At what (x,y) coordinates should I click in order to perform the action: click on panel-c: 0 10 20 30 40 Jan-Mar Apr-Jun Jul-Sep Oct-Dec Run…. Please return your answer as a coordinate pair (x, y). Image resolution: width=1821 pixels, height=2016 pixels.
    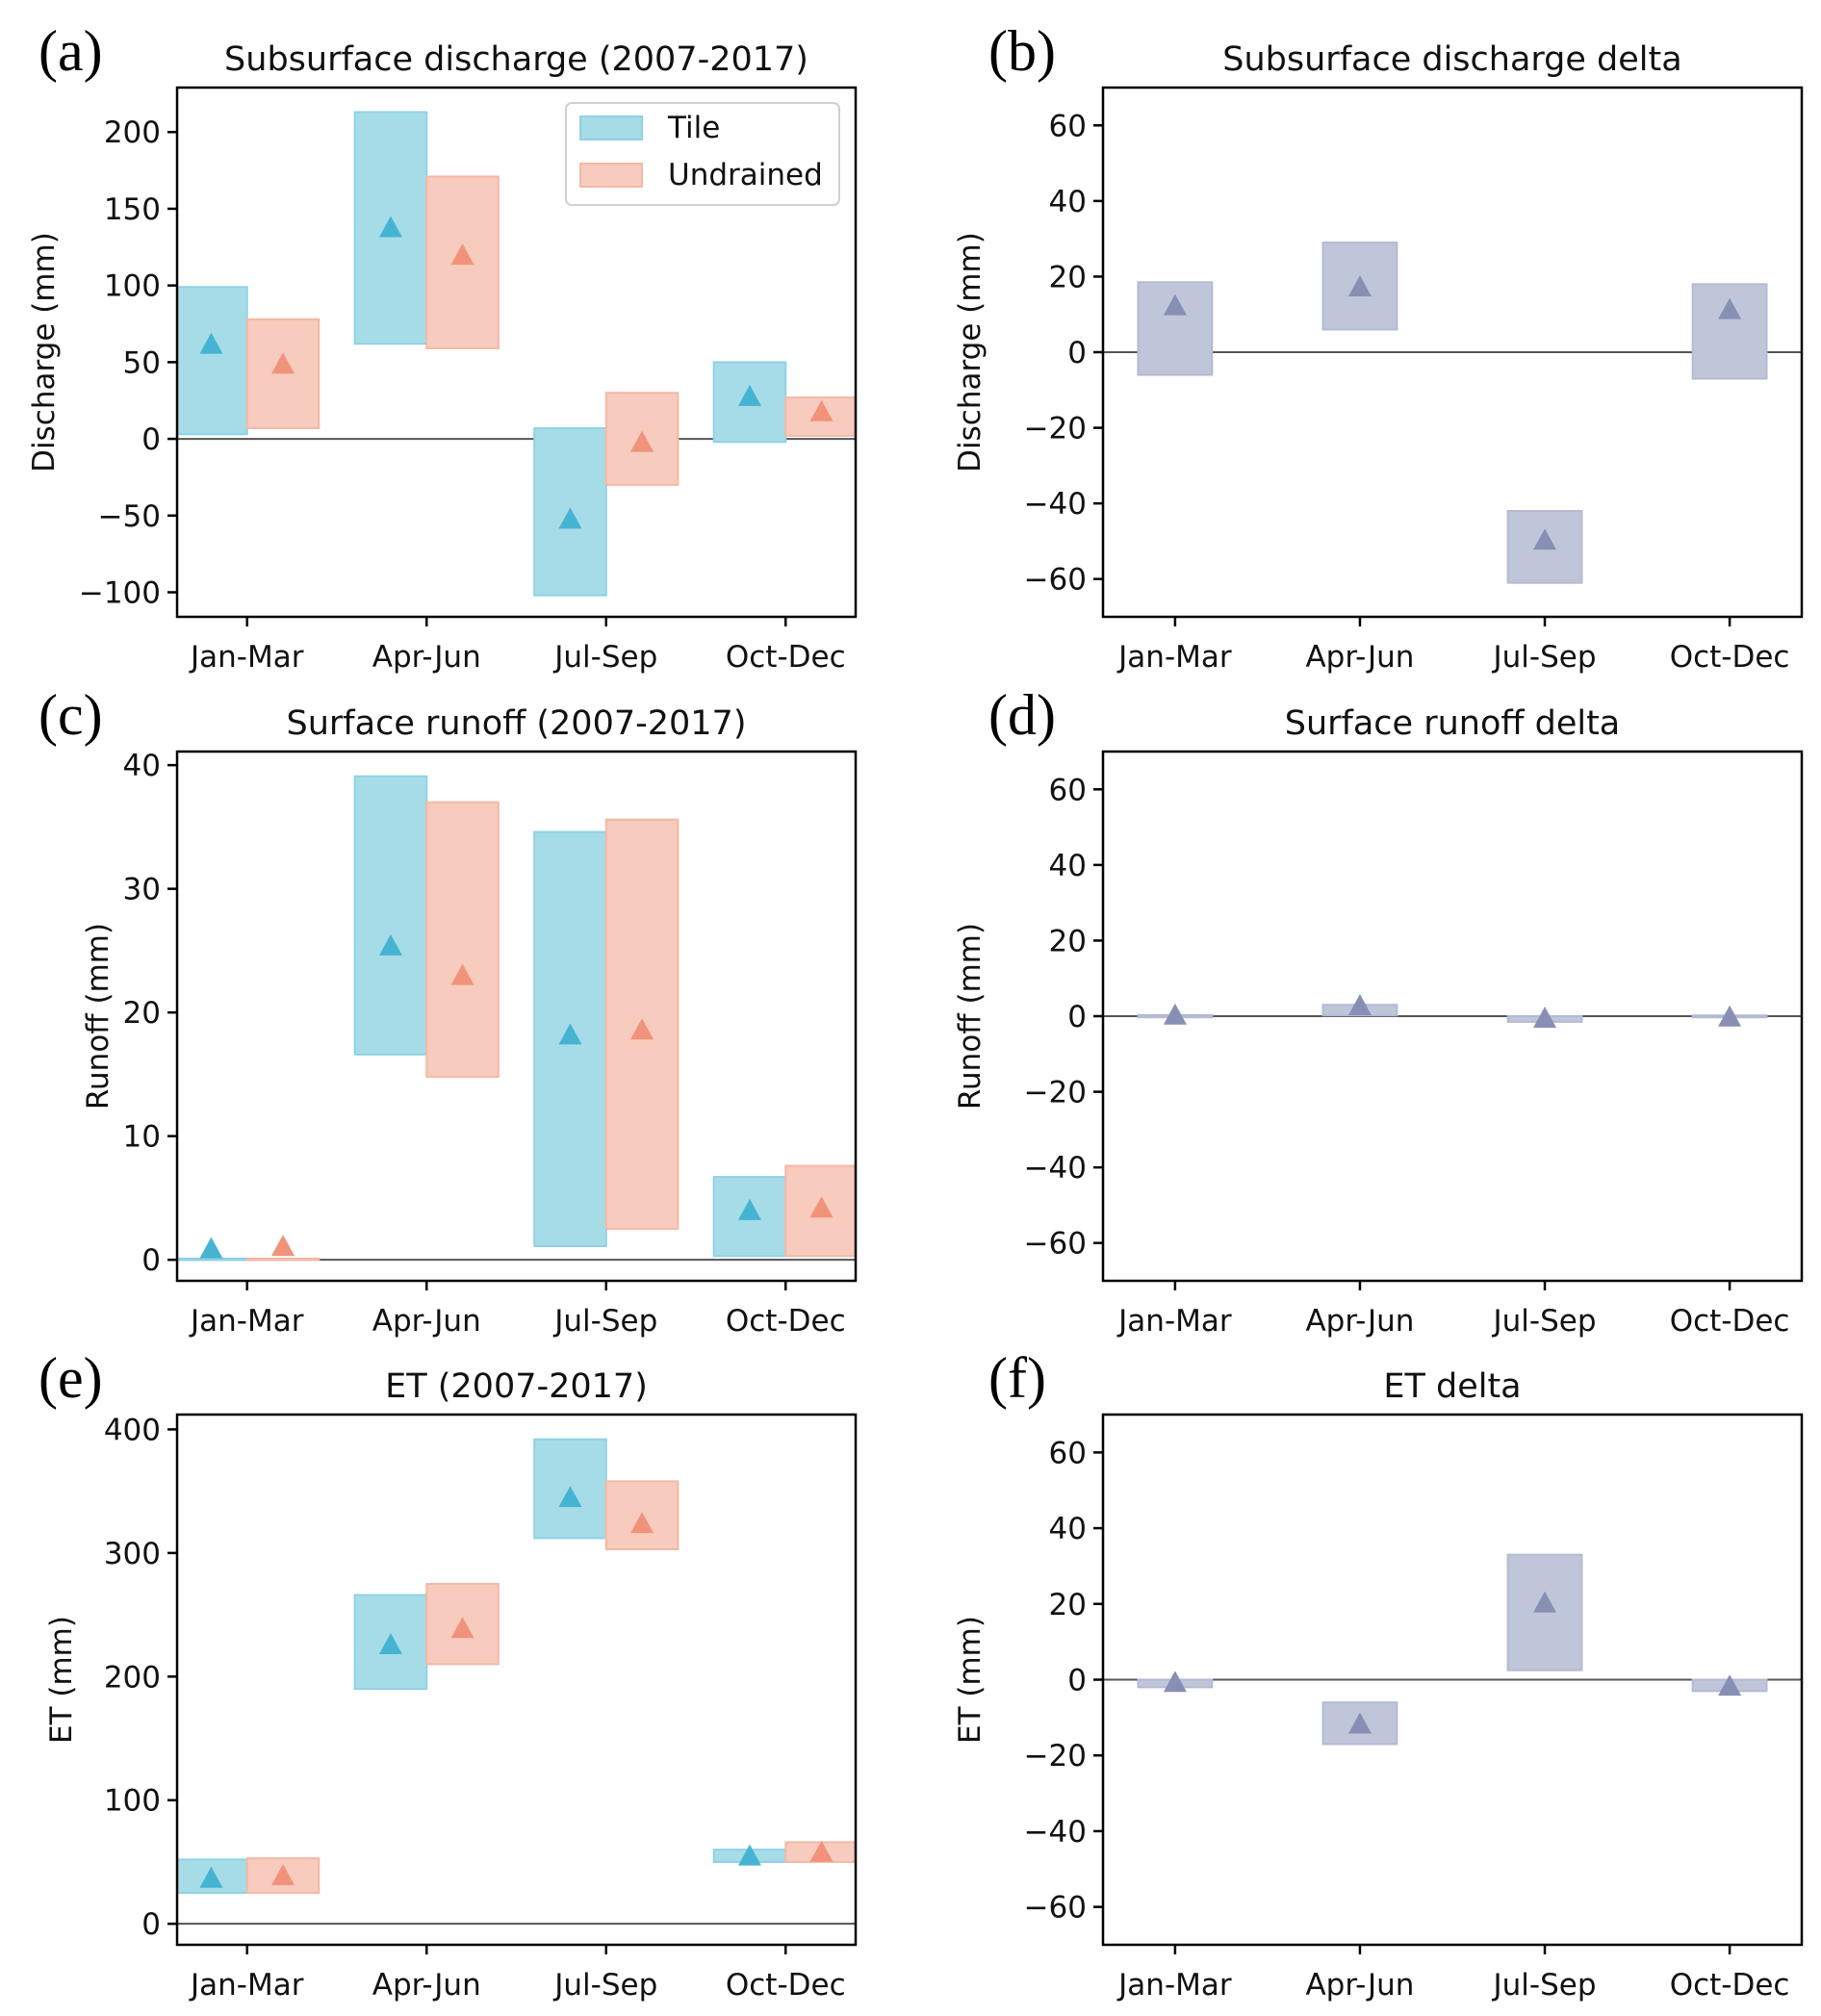
    Looking at the image, I should click on (448, 1011).